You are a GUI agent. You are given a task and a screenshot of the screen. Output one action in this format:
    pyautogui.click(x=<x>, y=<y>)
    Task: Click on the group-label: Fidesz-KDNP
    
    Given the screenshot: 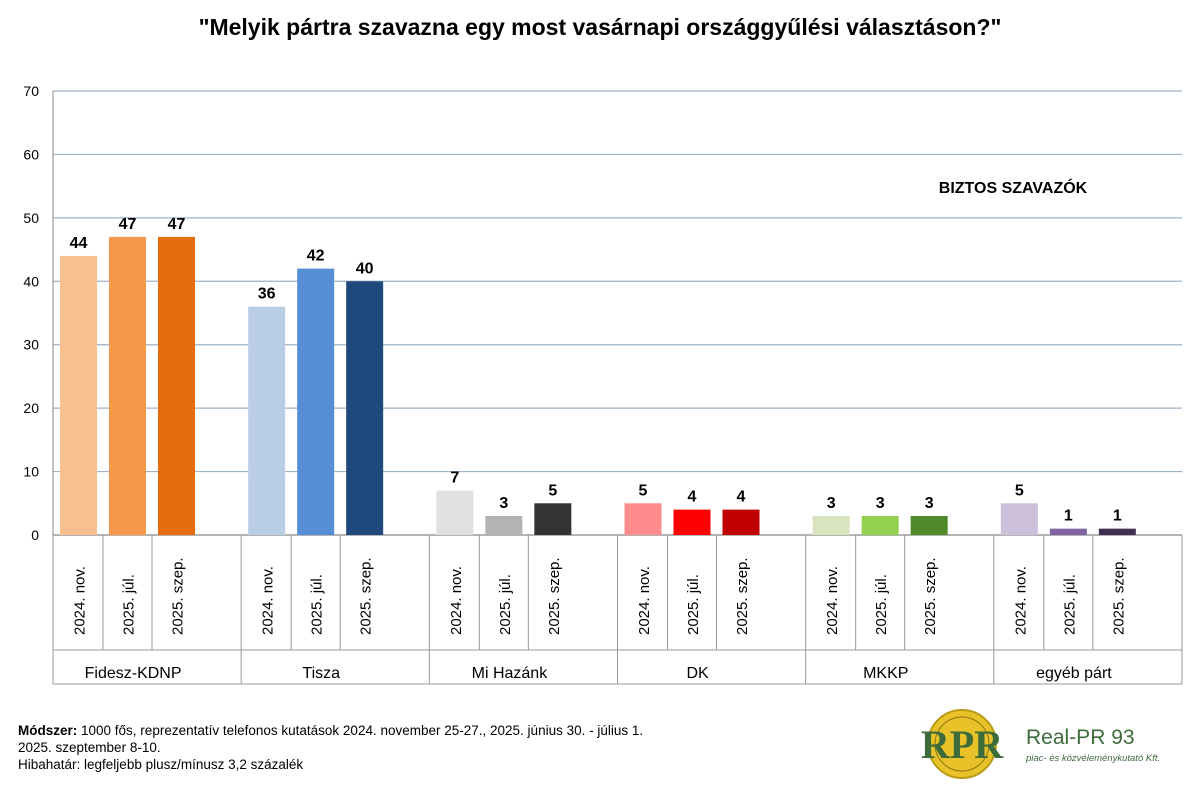 What is the action you would take?
    pyautogui.click(x=133, y=673)
    